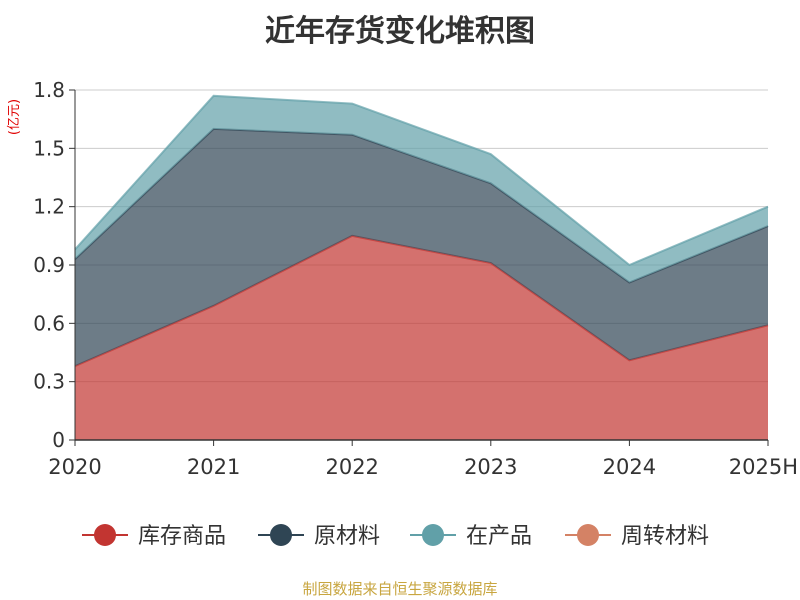  What do you see at coordinates (14, 117) in the screenshot?
I see `y-unit-label: (亿元)` at bounding box center [14, 117].